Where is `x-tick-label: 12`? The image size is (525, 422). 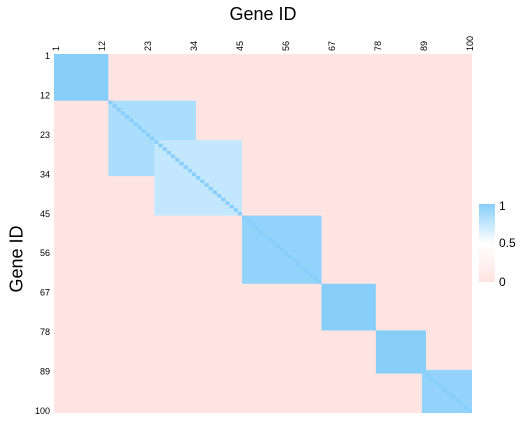 x-tick-label: 12 is located at coordinates (102, 46).